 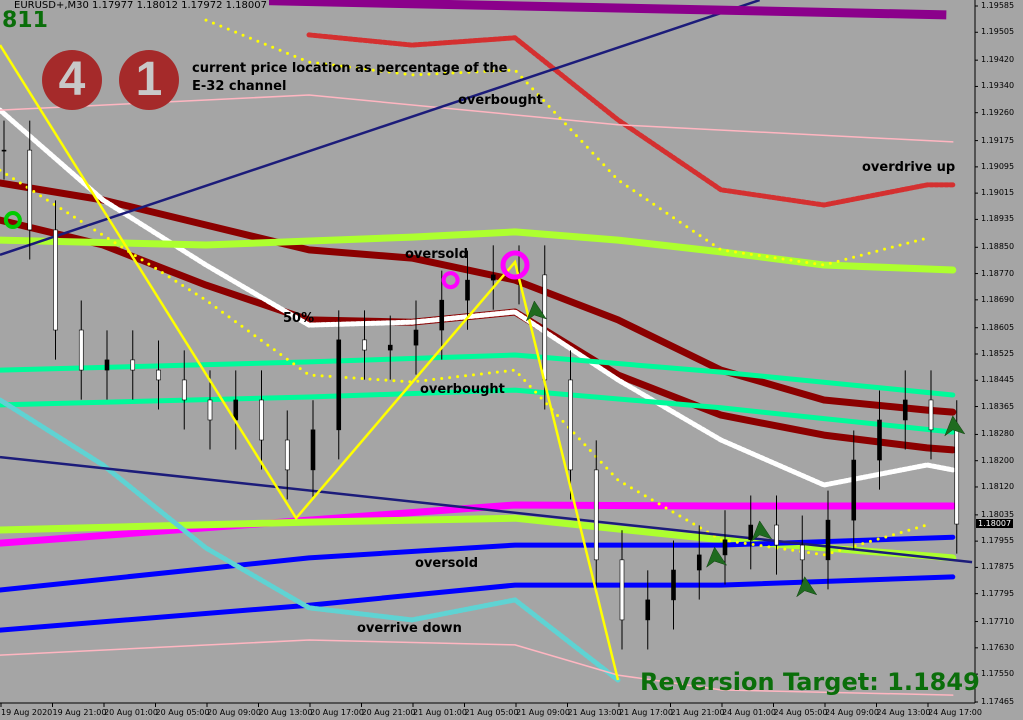 I want to click on label-overbought-top: overbought, so click(x=500, y=100).